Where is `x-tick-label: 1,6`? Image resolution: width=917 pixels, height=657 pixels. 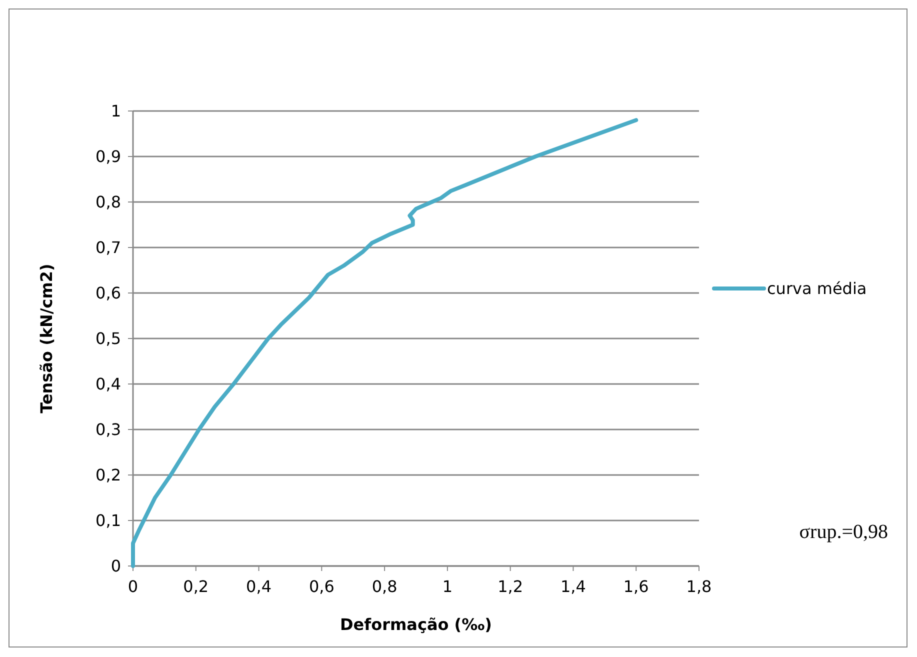
x-tick-label: 1,6 is located at coordinates (636, 586).